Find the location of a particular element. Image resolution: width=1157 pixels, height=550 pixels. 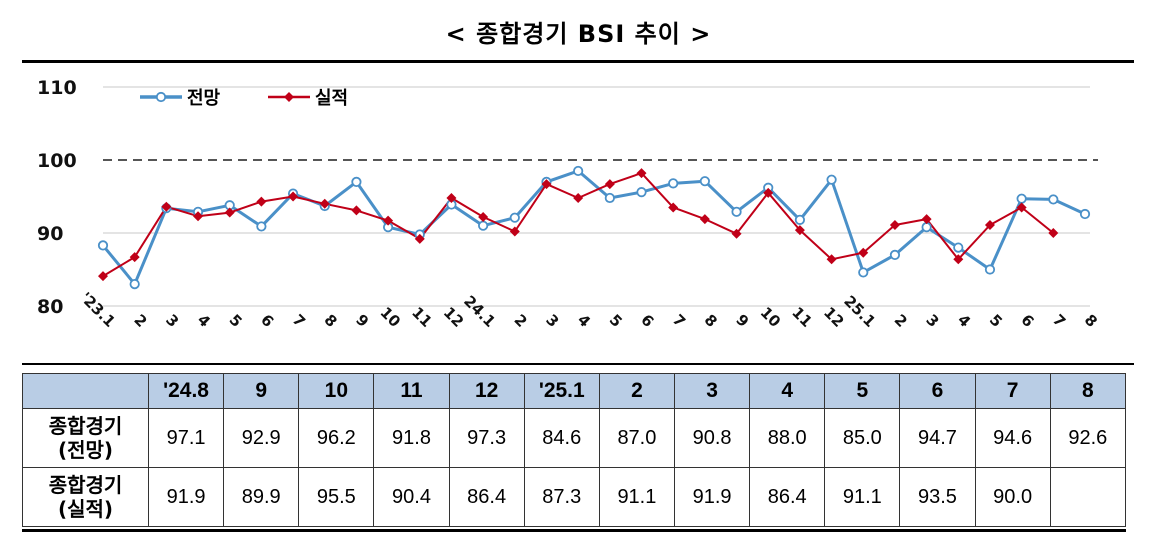

table-cell: 97.1 is located at coordinates (186, 438).